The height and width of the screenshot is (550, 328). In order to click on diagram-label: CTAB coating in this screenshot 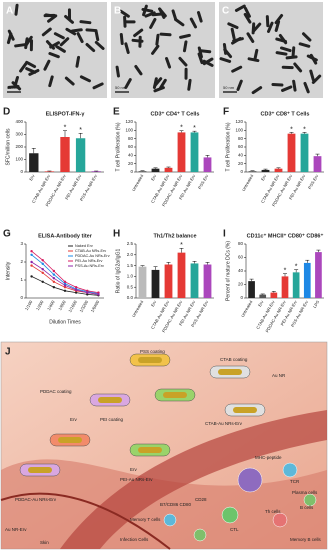, I will do `click(234, 359)`.